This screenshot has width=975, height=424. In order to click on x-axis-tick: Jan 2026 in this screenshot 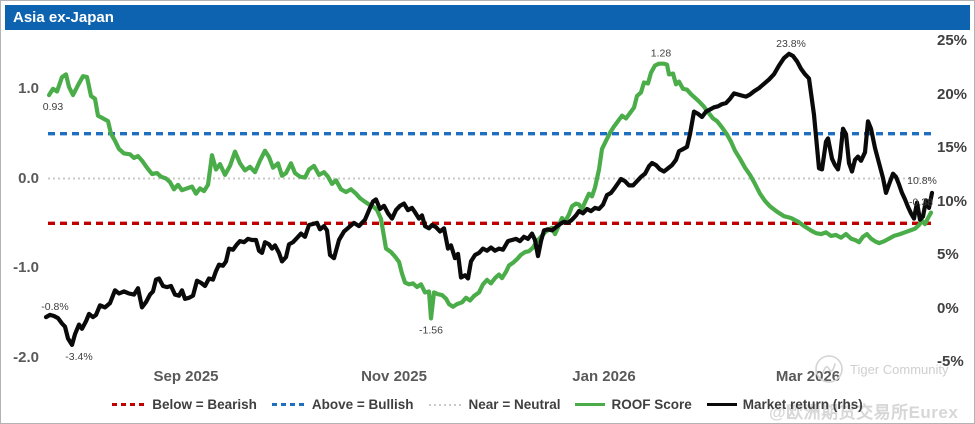, I will do `click(604, 376)`.